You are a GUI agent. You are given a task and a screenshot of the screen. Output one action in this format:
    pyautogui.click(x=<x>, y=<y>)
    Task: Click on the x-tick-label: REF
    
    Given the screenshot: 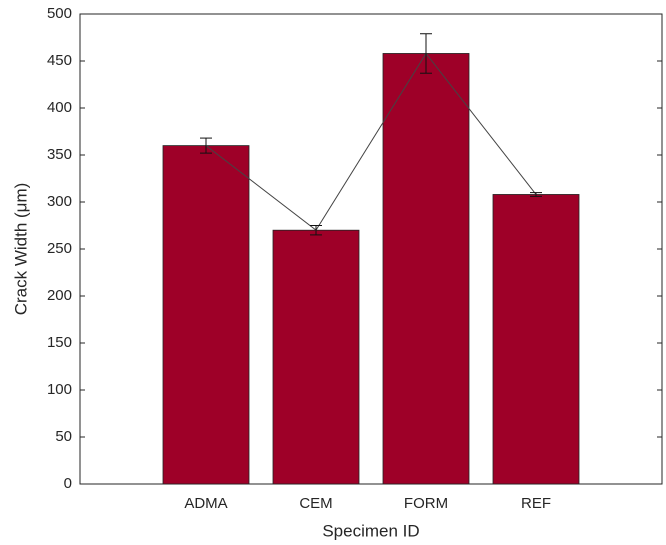 What is the action you would take?
    pyautogui.click(x=536, y=503)
    